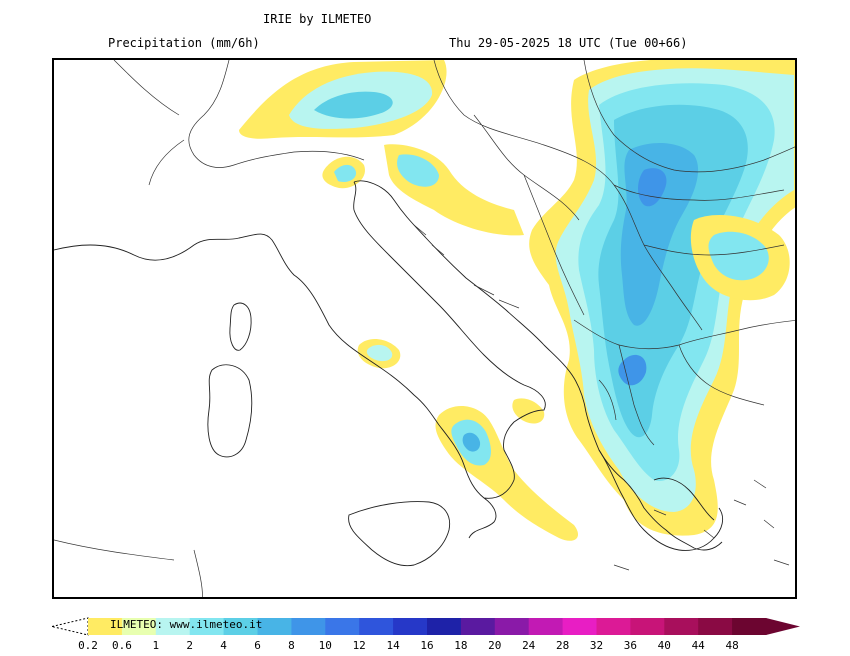 The height and width of the screenshot is (656, 850). Describe the element at coordinates (121, 645) in the screenshot. I see `legend-tick-label: 0.6` at that location.